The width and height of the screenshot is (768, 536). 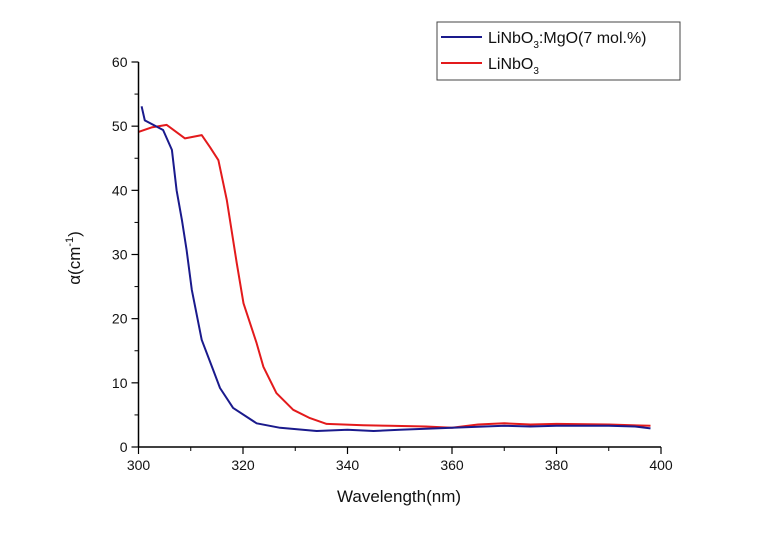 I want to click on legend: LiNbO3:MgO(7 mol.%) LiNbO3, so click(x=558, y=51).